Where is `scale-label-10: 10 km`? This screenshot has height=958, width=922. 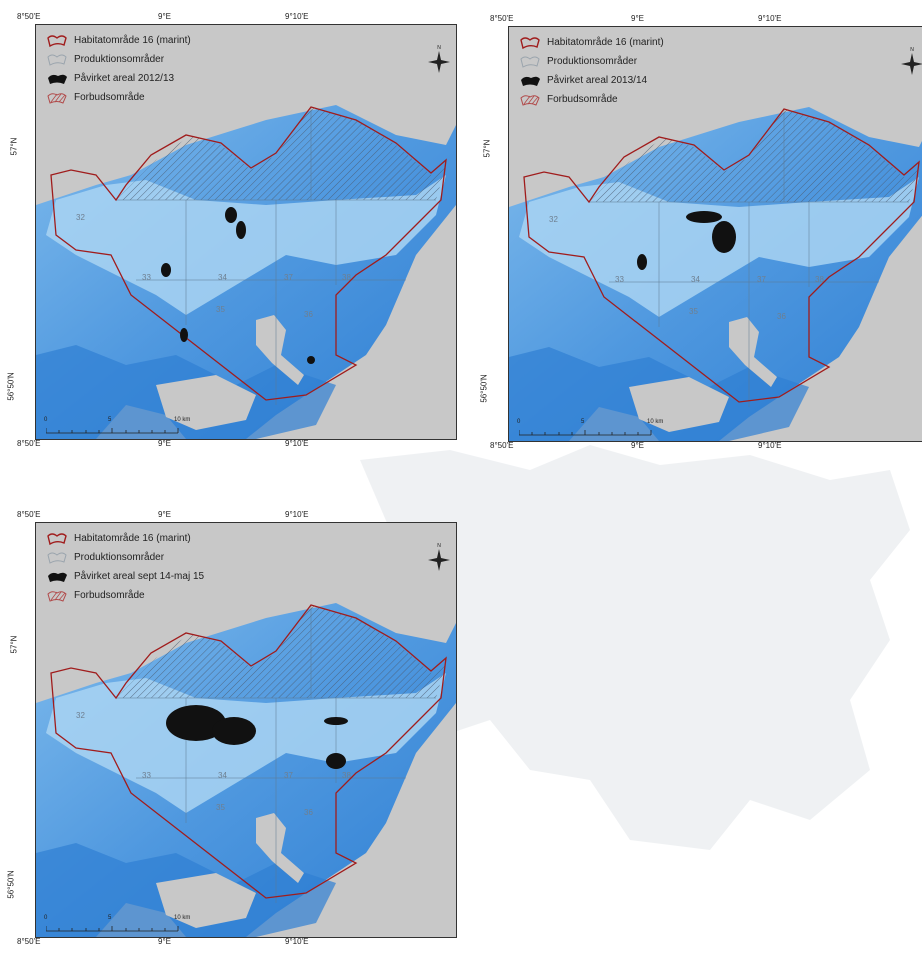 scale-label-10: 10 km is located at coordinates (182, 420).